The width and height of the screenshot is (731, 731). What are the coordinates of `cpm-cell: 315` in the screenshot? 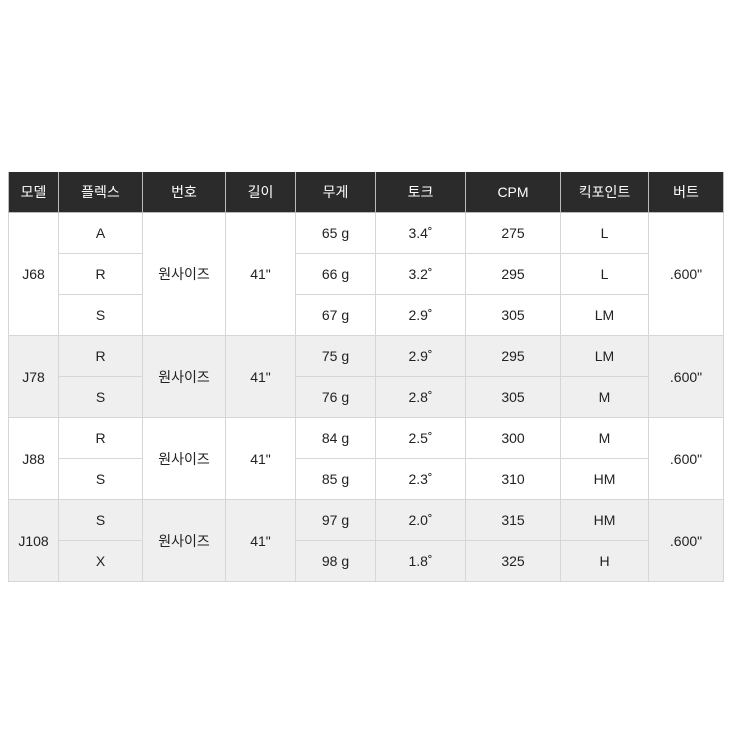 It's located at (513, 520).